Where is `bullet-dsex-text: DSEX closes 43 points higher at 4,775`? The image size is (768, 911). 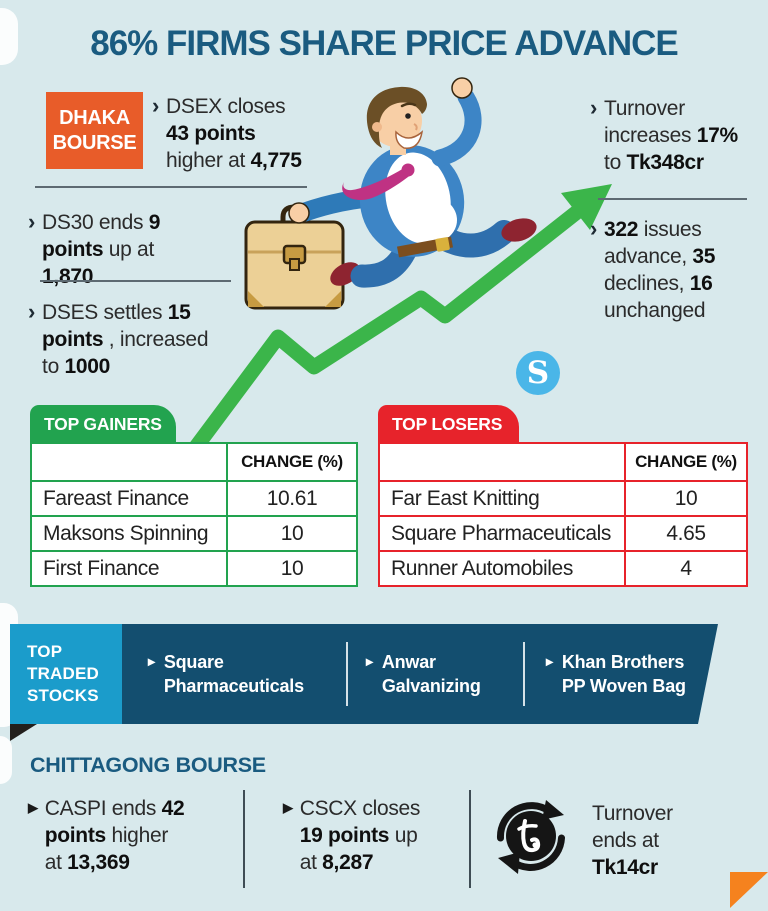
bullet-dsex-text: DSEX closes 43 points higher at 4,775 is located at coordinates (234, 133).